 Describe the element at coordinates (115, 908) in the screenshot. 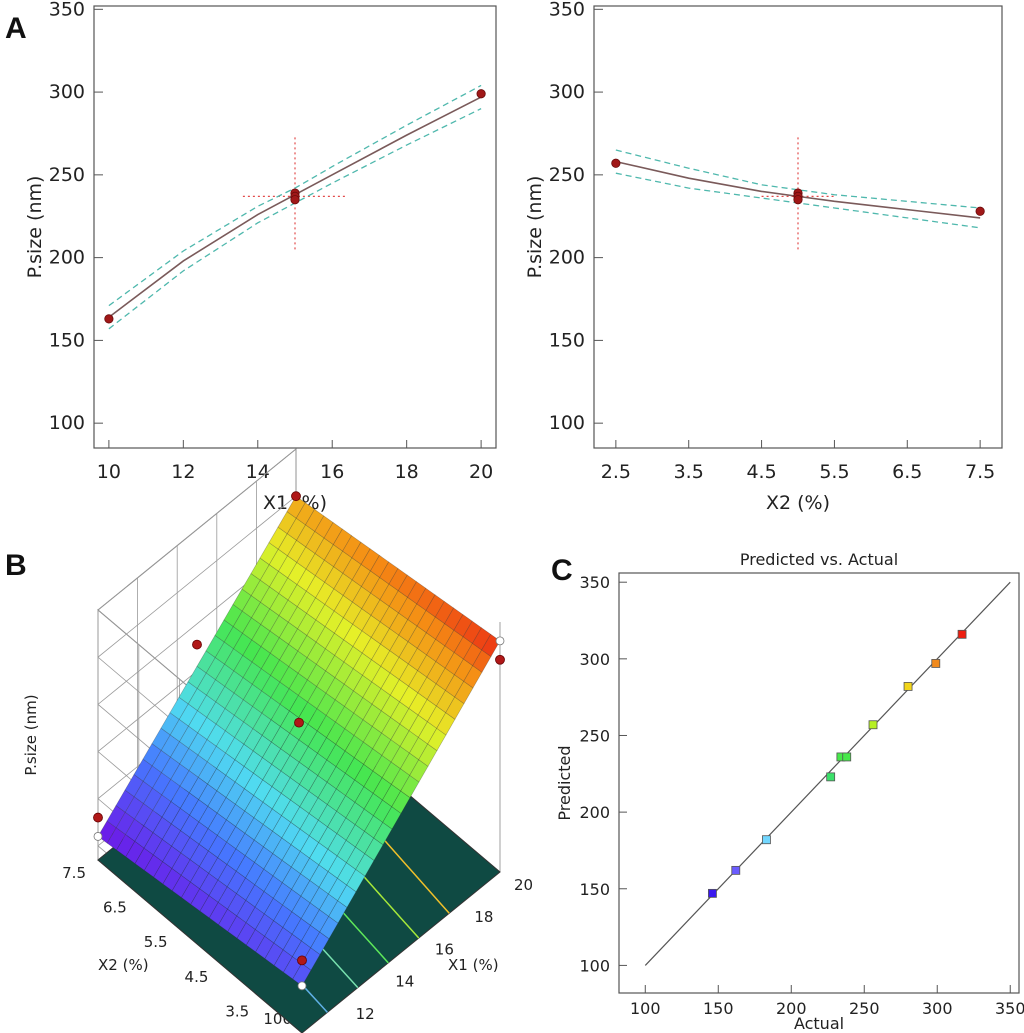

I see `x2-tick-label: 6.5` at that location.